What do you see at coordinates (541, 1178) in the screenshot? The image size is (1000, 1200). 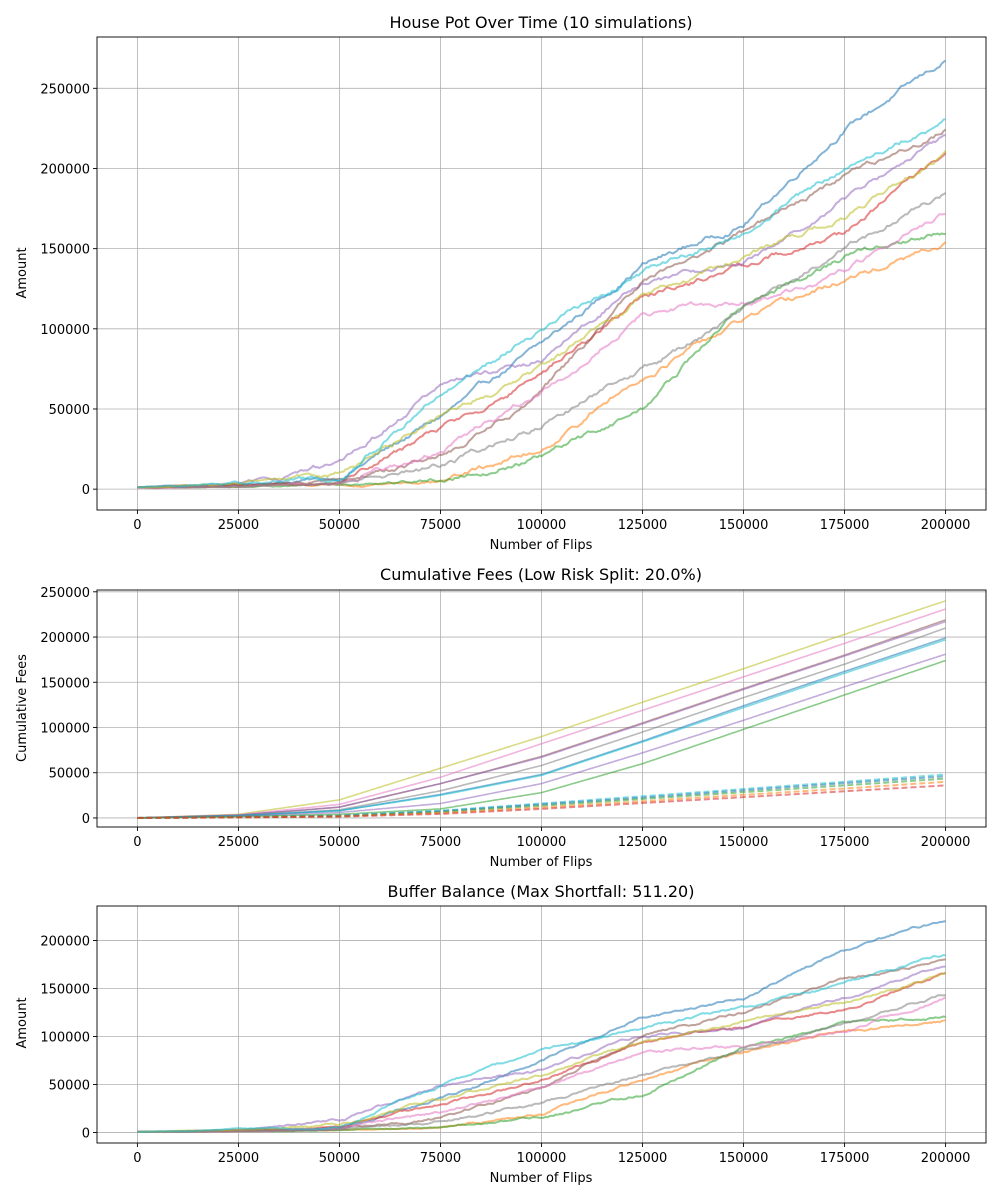 I see `x-axis-label-buffer-balance: Number of Flips` at bounding box center [541, 1178].